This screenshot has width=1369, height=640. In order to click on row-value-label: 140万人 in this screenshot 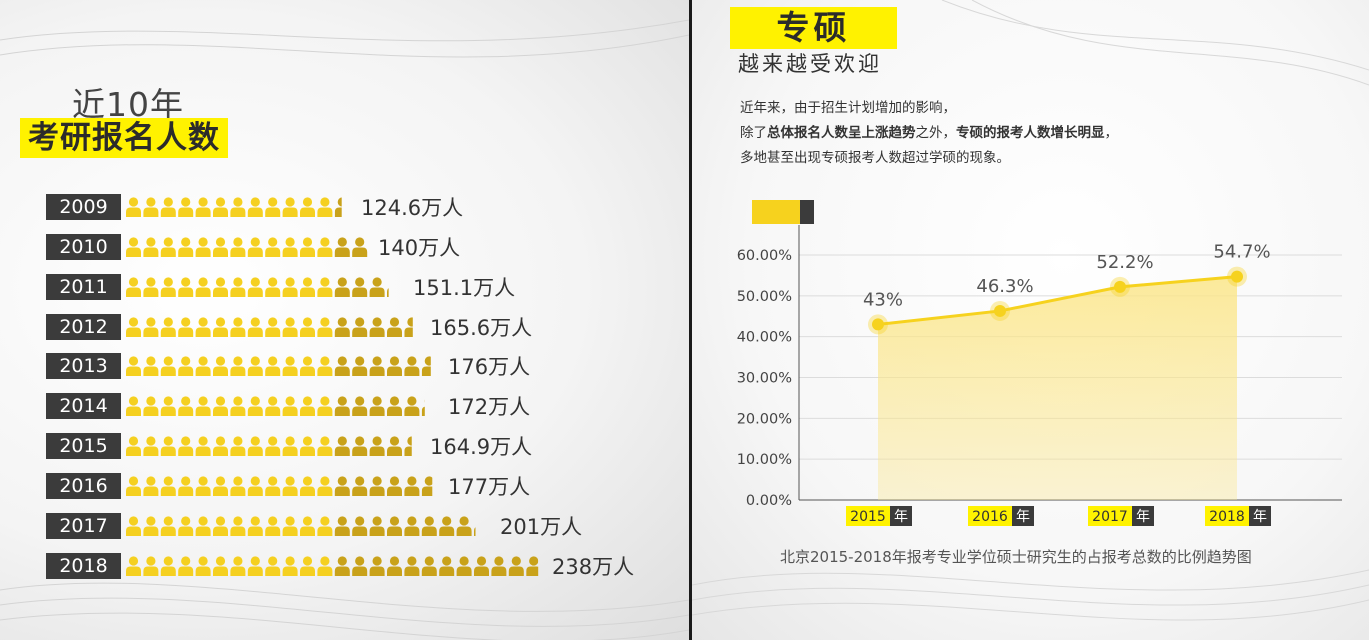, I will do `click(419, 248)`.